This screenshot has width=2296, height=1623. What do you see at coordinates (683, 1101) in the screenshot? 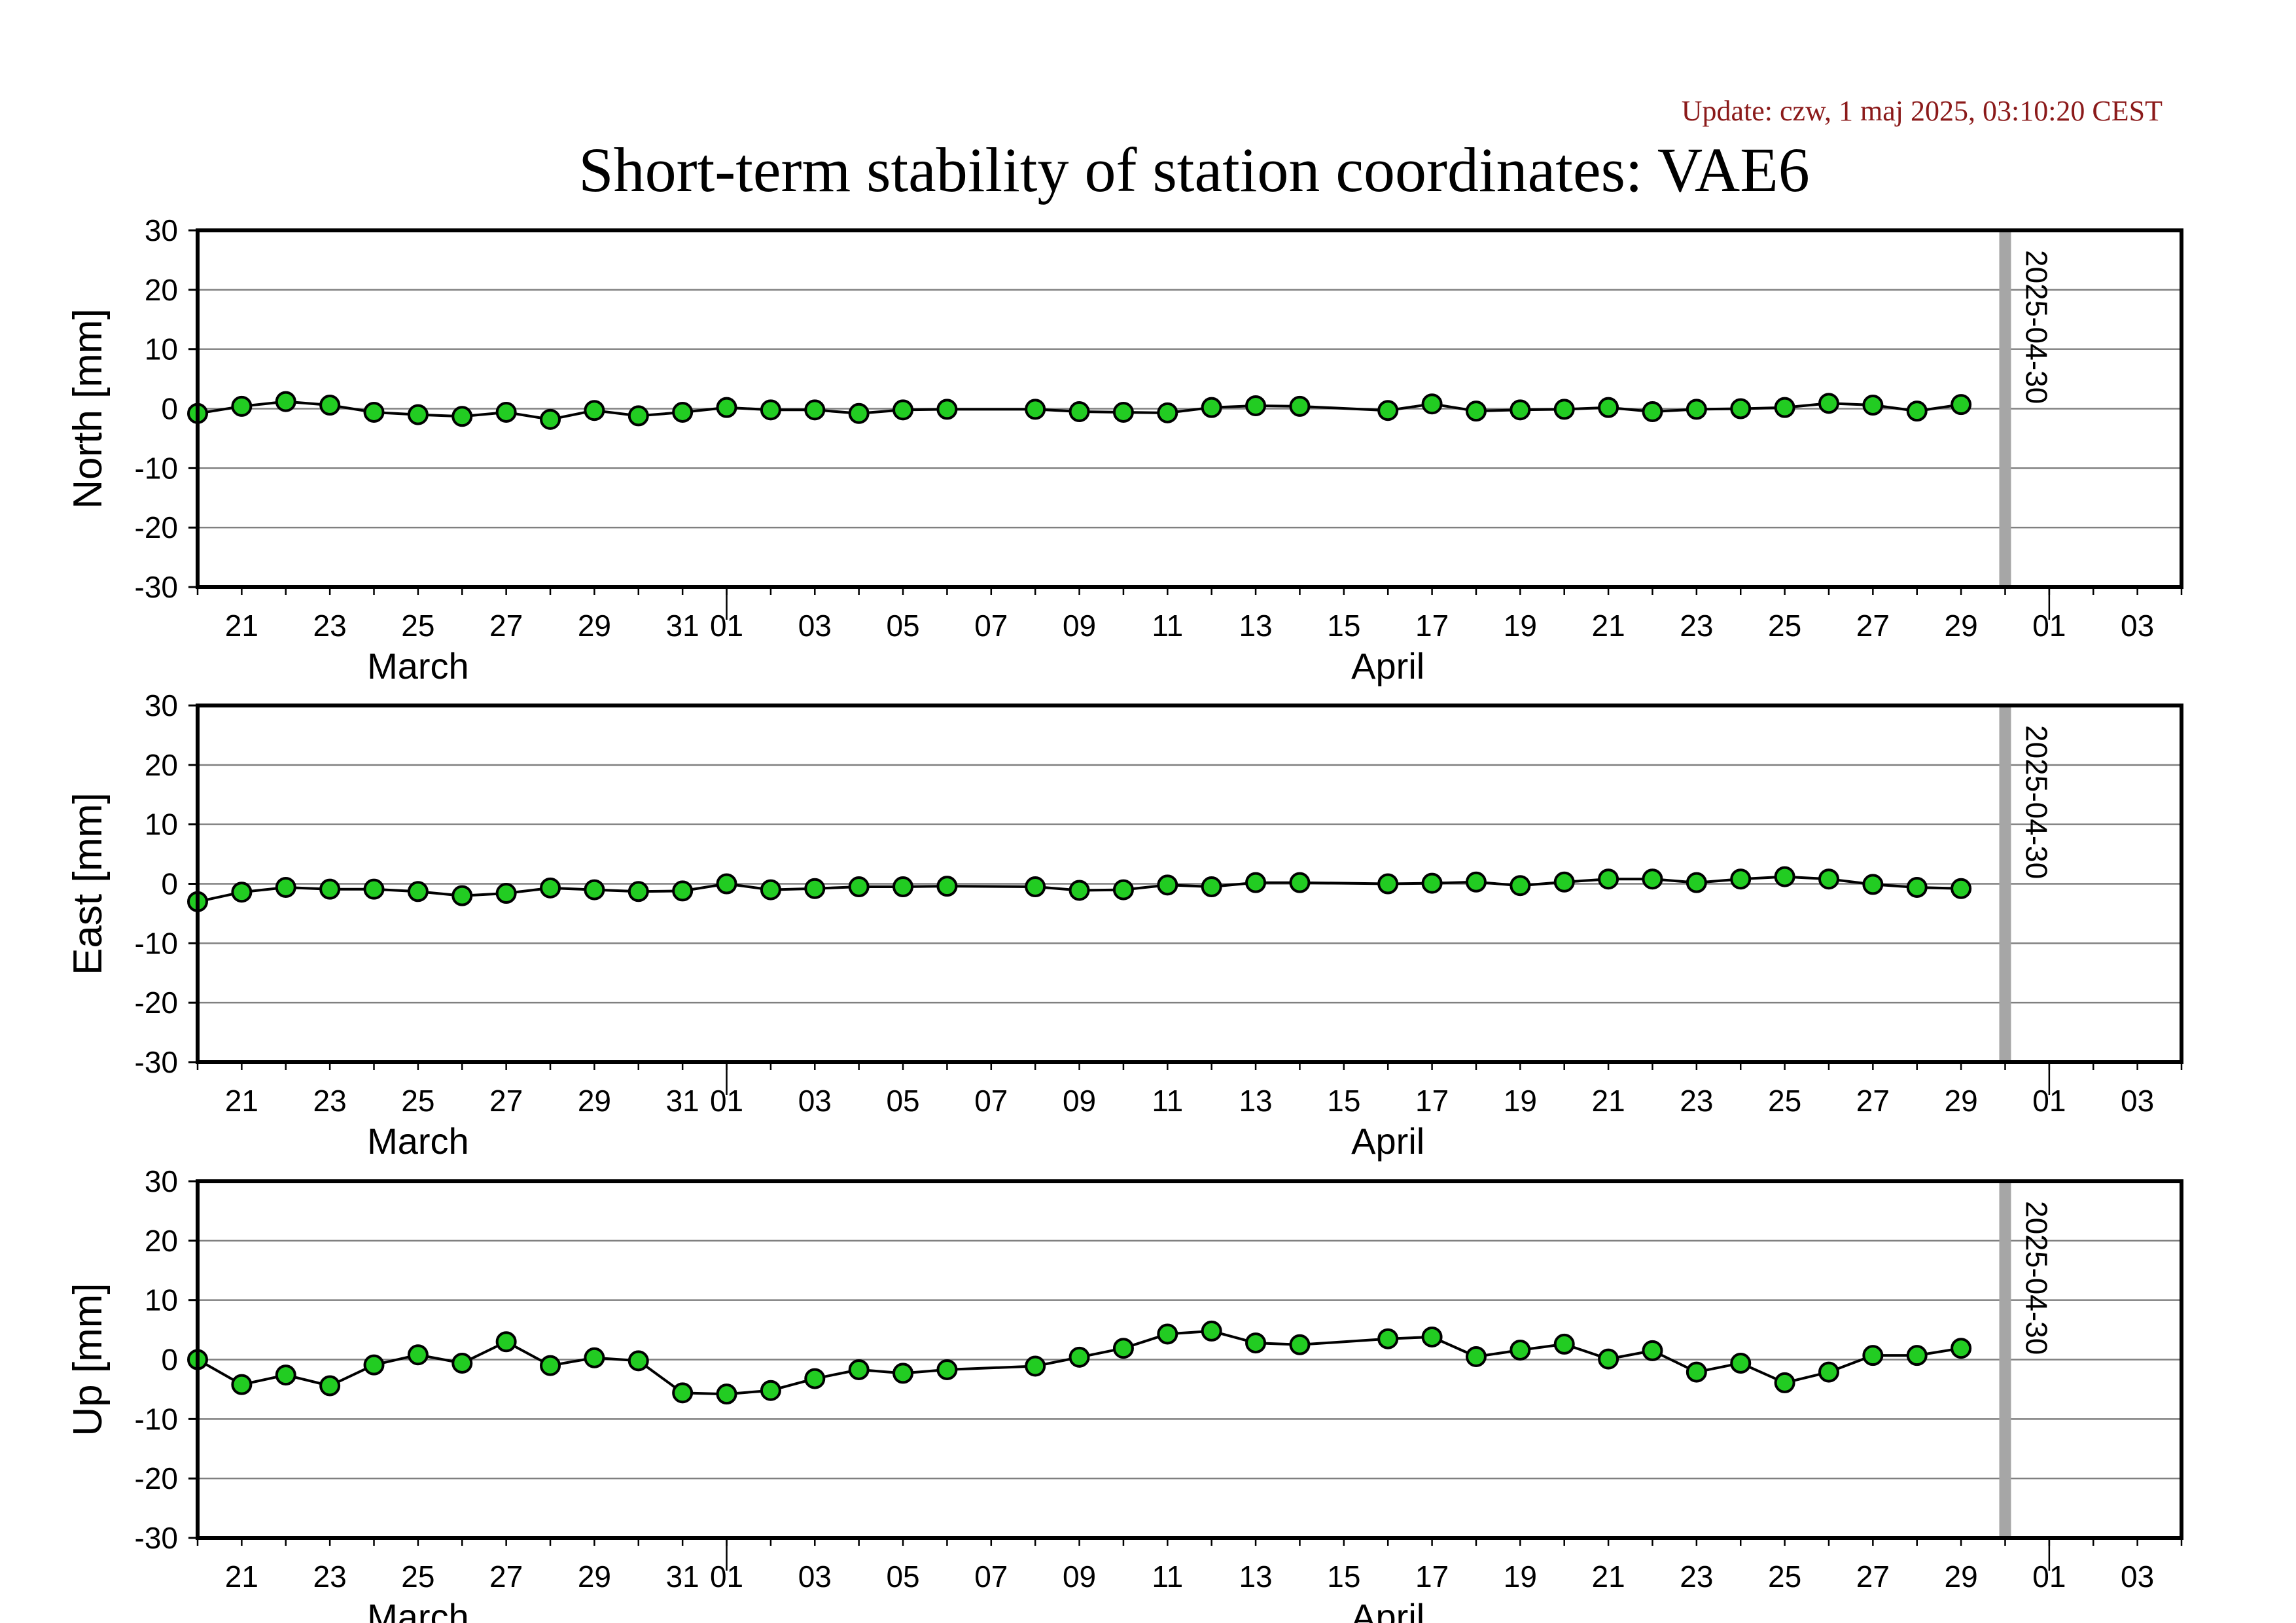
I see `x-tick-label: 31` at bounding box center [683, 1101].